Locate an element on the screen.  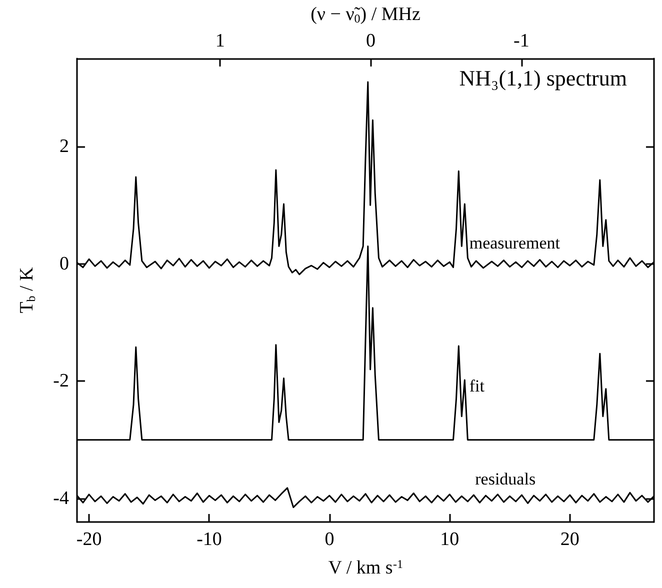
x2-tick-label: -1 is located at coordinates (522, 41).